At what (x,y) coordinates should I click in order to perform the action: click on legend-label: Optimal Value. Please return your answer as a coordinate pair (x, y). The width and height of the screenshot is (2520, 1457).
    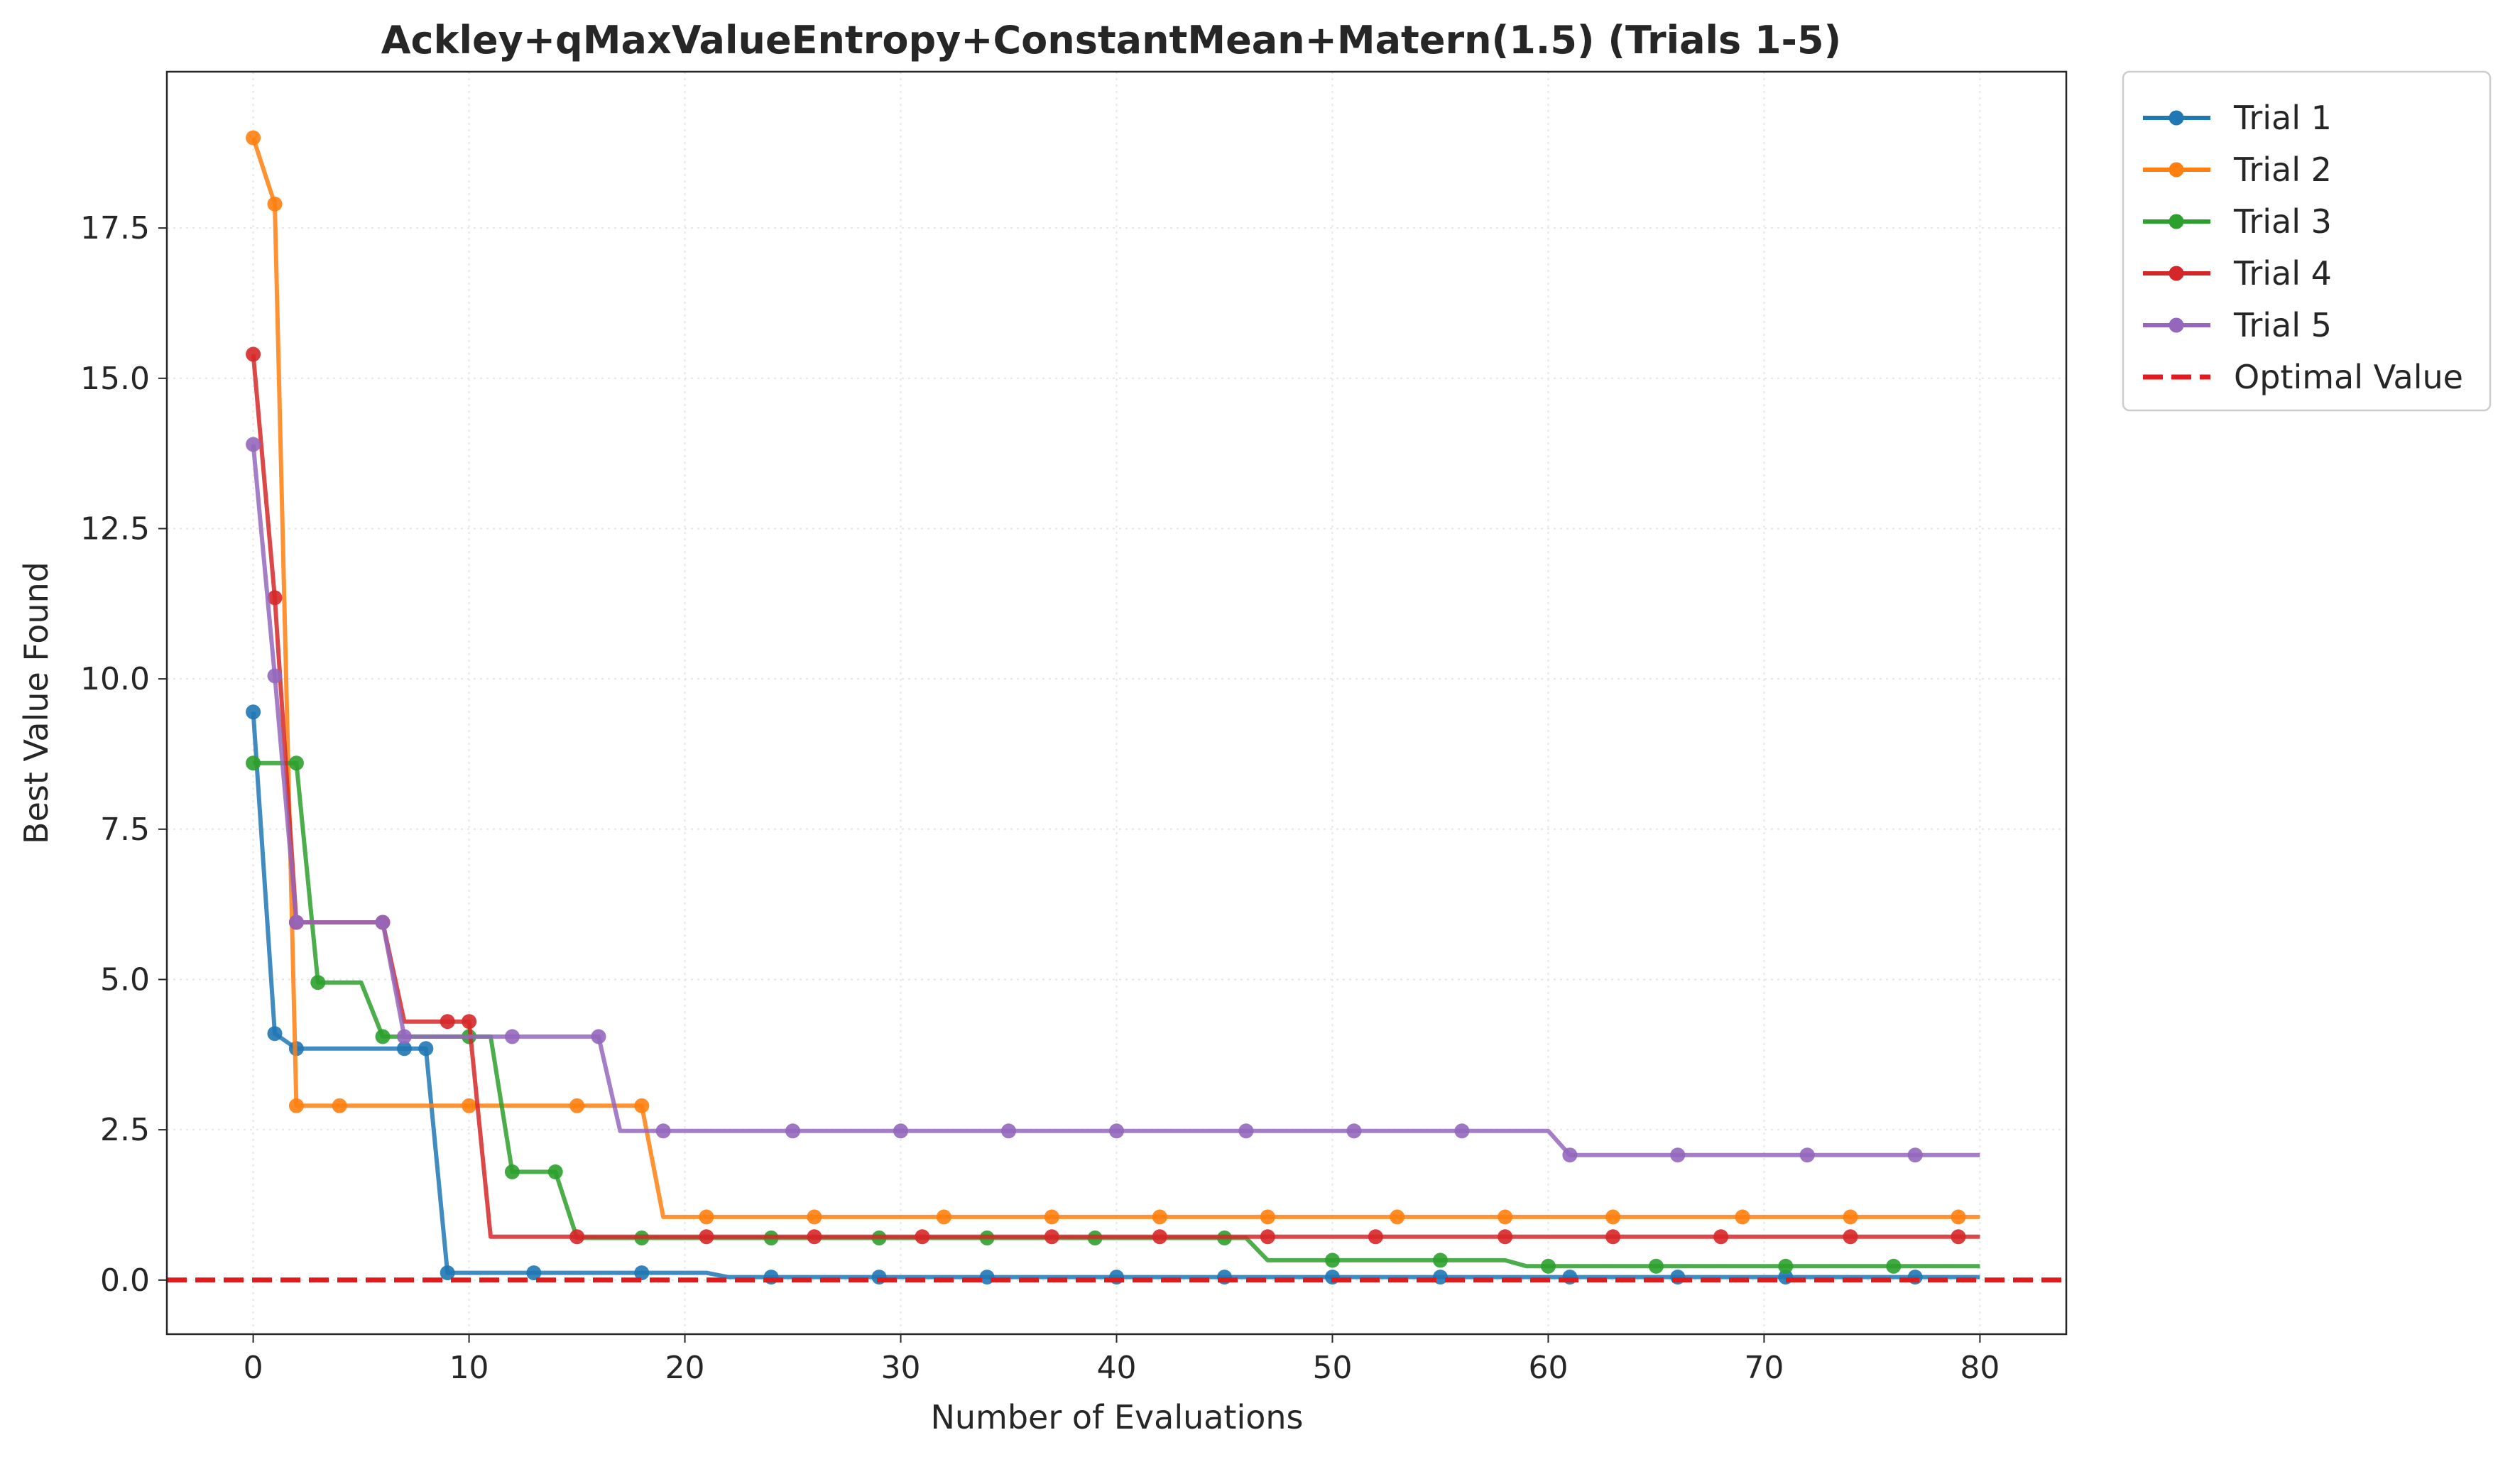
    Looking at the image, I should click on (2348, 377).